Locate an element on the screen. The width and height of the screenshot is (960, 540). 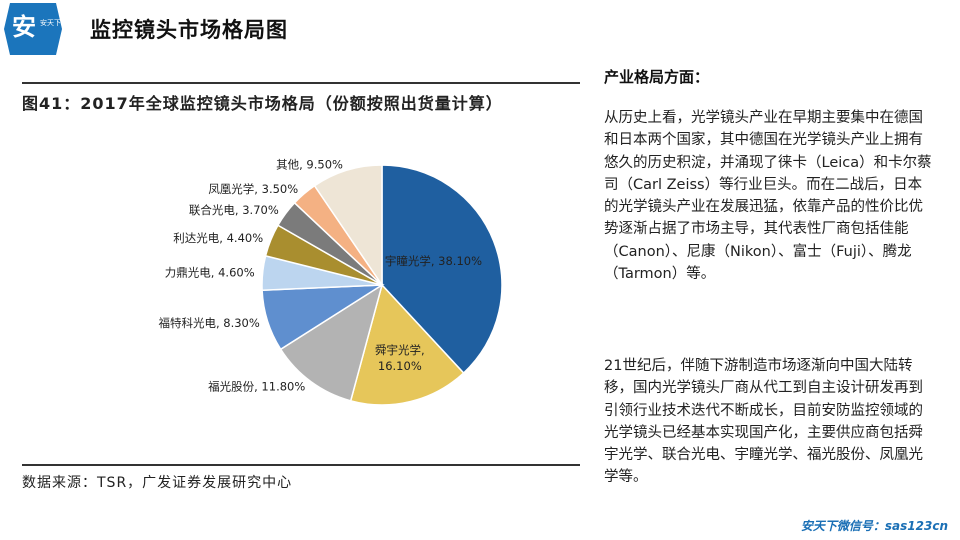
wechat-footer: 安天下微信号：sas123cn is located at coordinates (874, 526).